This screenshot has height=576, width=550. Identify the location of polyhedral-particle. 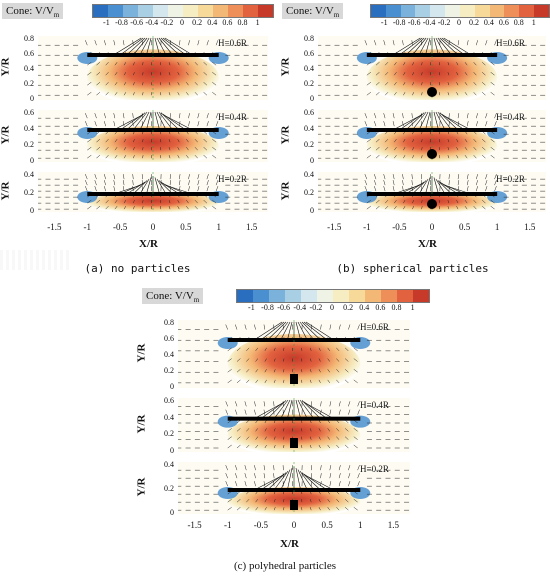
(294, 379).